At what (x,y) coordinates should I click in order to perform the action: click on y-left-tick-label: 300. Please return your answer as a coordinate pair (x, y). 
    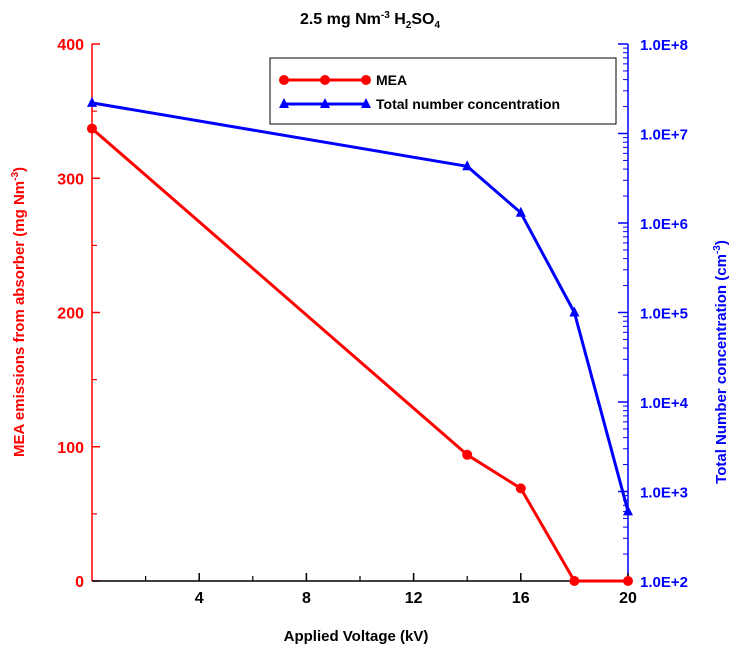
    Looking at the image, I should click on (70, 179).